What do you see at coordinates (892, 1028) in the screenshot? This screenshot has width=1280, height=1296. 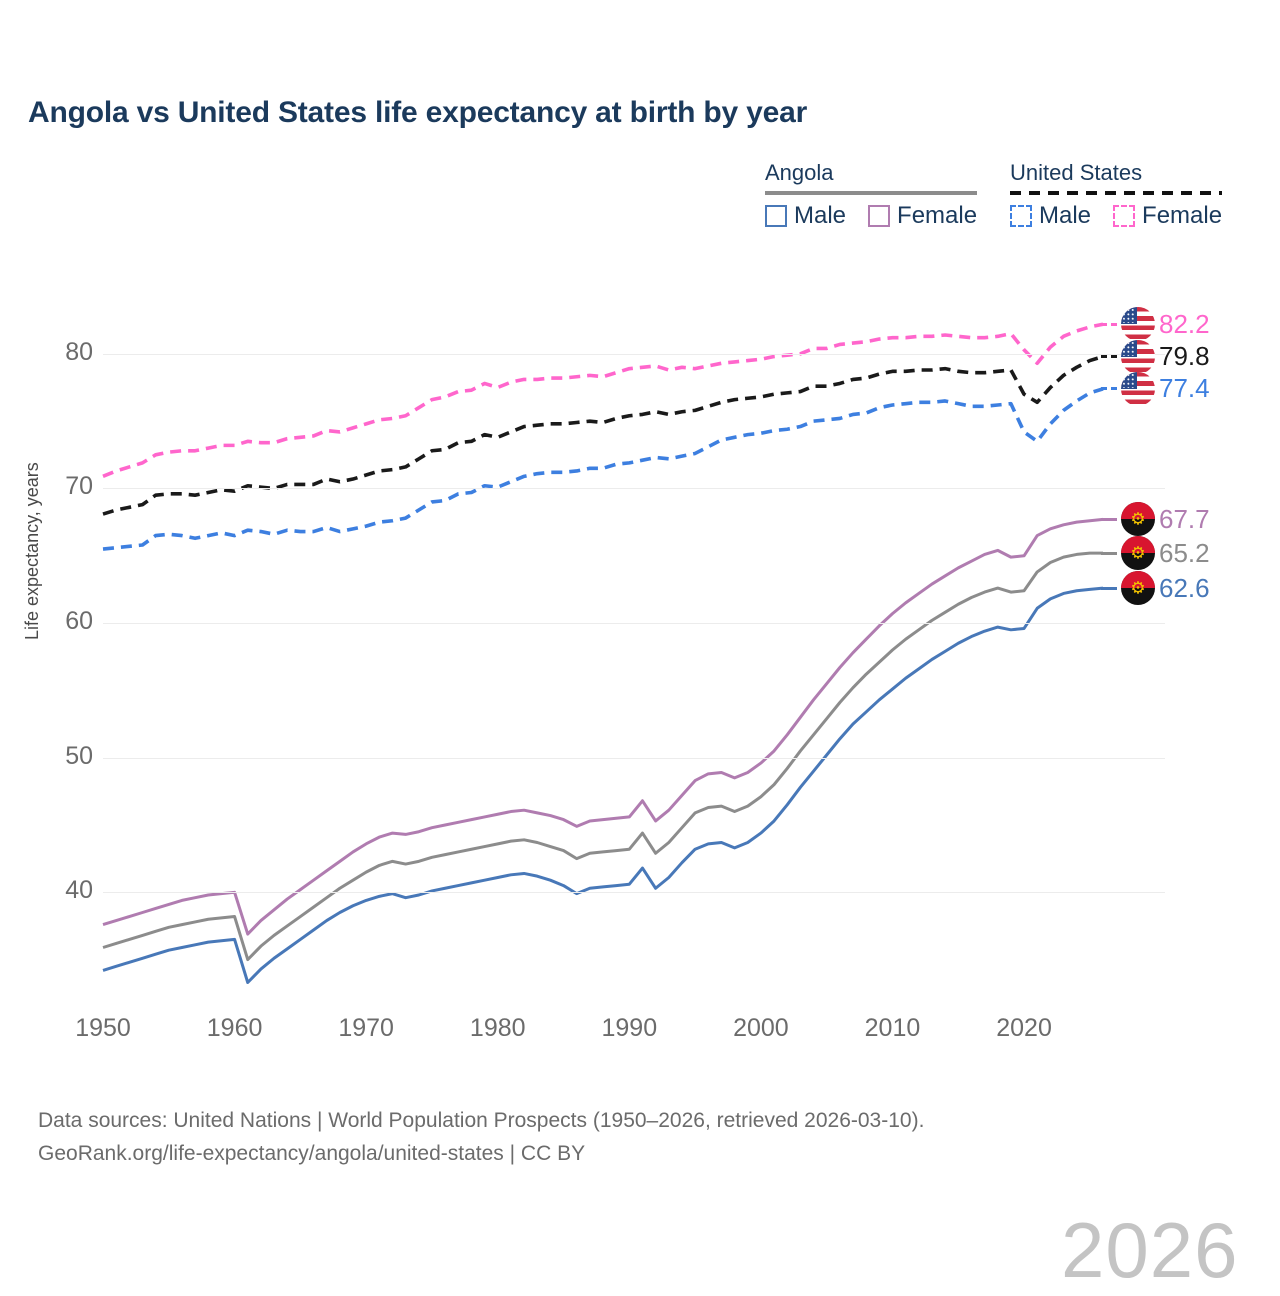 I see `x-tick-2010: 2010` at bounding box center [892, 1028].